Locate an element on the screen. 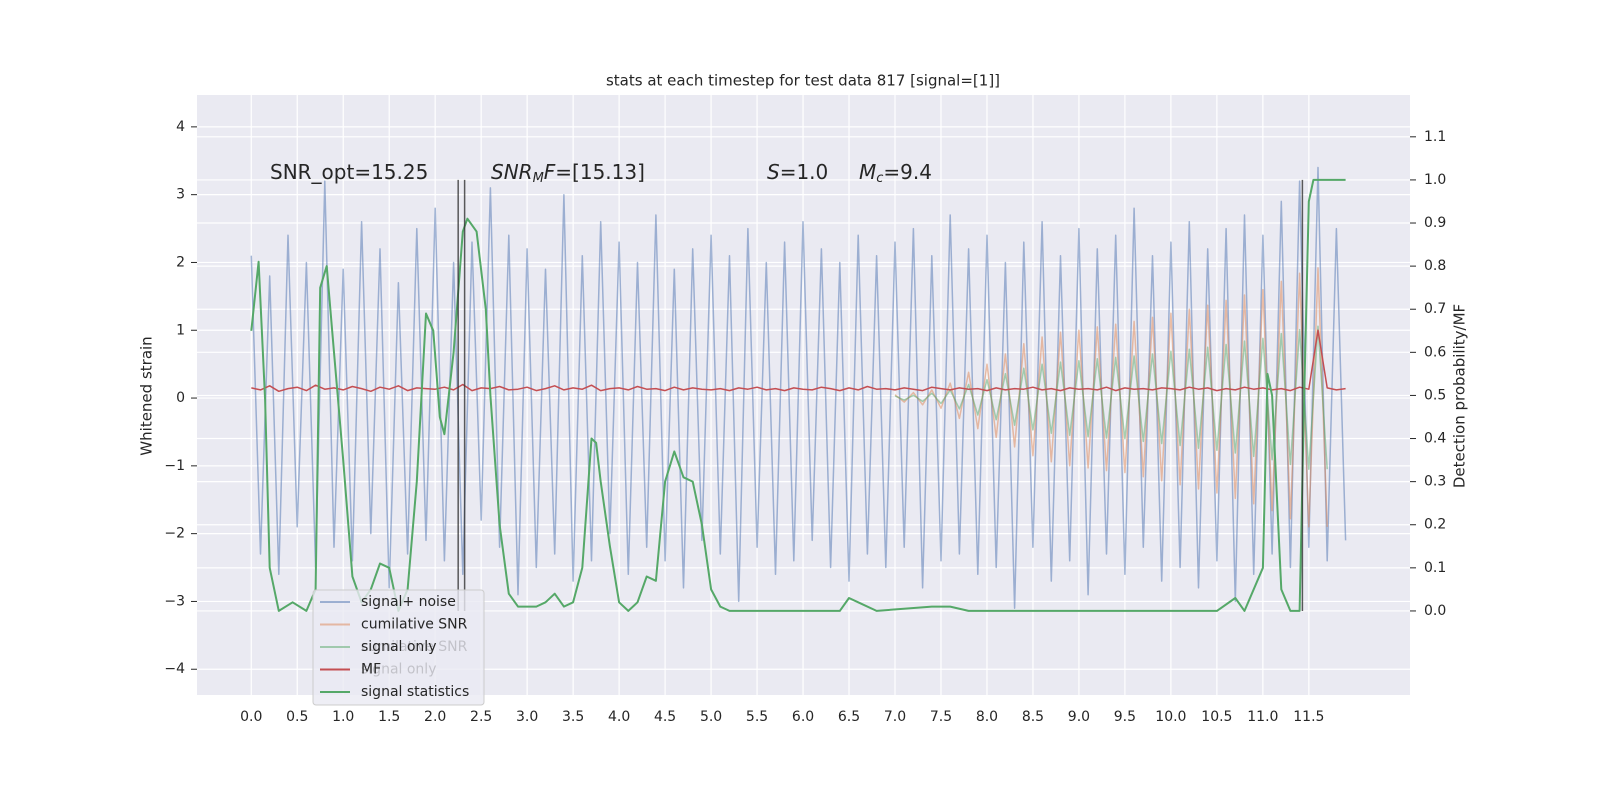  x-tick-label: 7.0 is located at coordinates (895, 717).